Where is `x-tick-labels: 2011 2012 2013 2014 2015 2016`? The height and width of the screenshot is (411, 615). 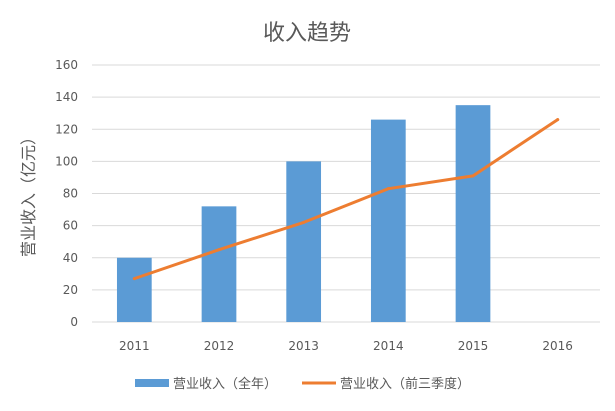
x-tick-labels: 2011 2012 2013 2014 2015 2016 is located at coordinates (346, 346).